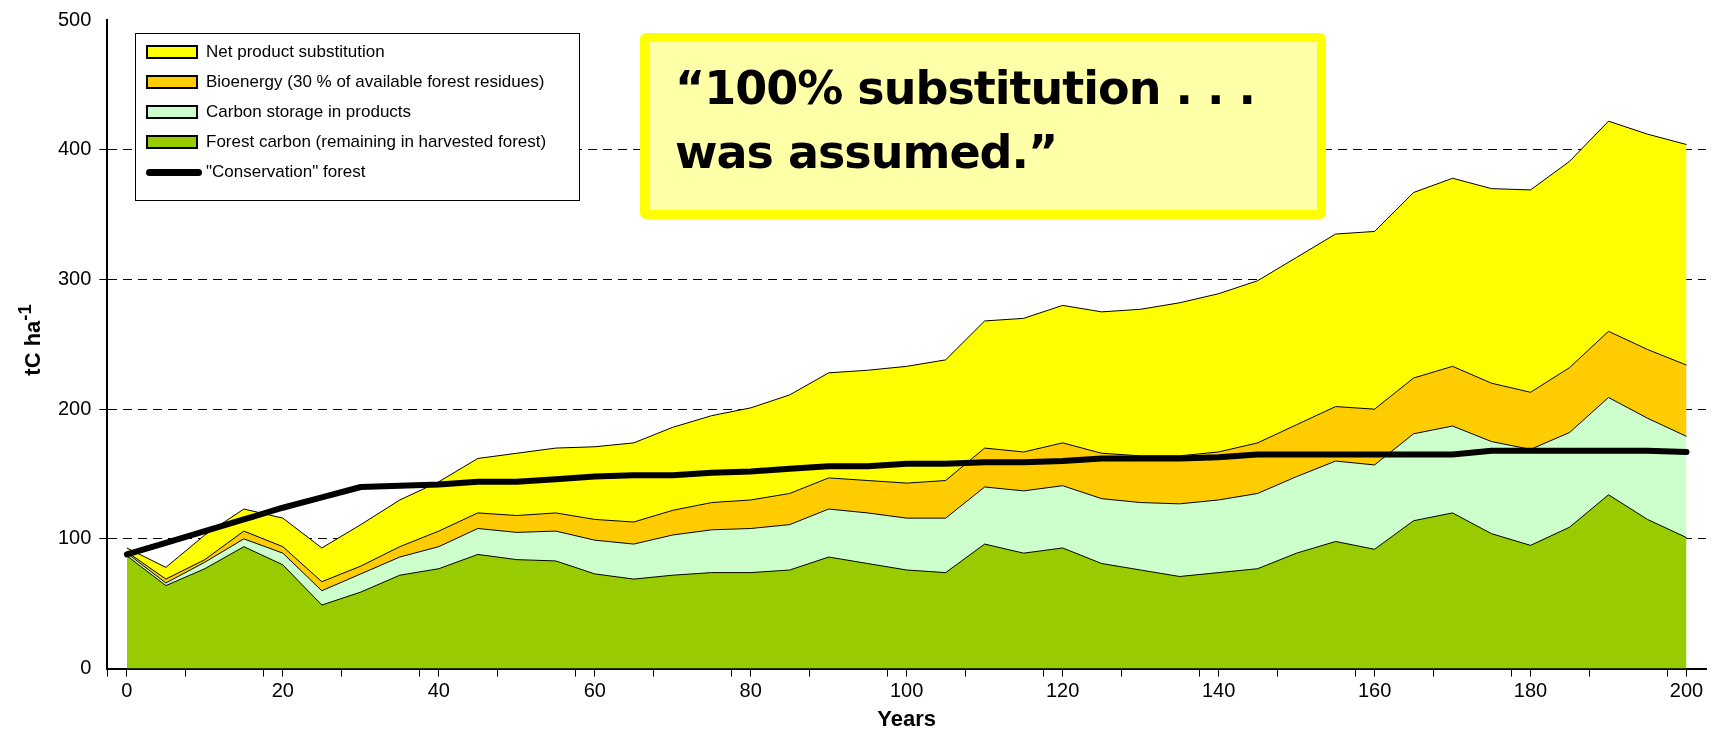  What do you see at coordinates (907, 718) in the screenshot?
I see `x-axis-title: Years` at bounding box center [907, 718].